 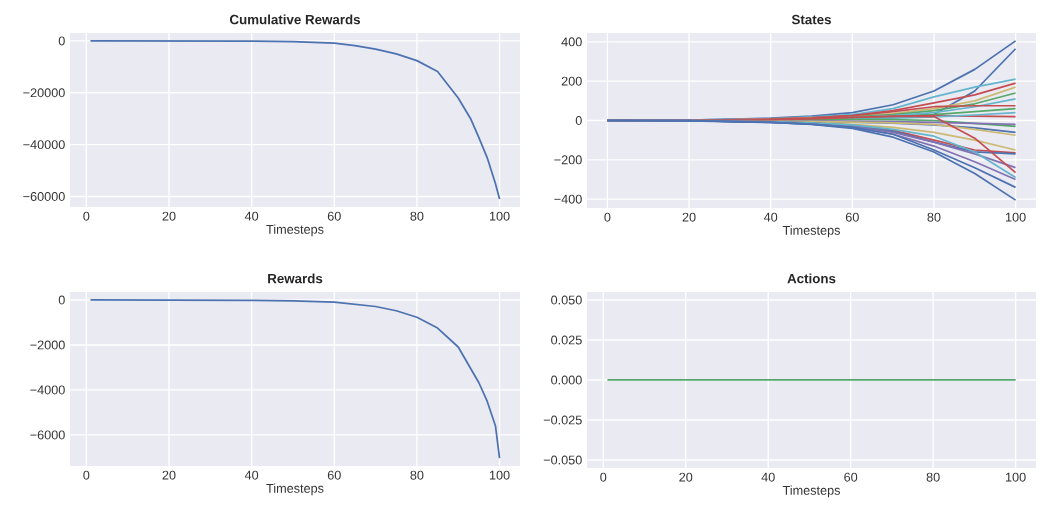 What do you see at coordinates (811, 19) in the screenshot?
I see `chart-title: States` at bounding box center [811, 19].